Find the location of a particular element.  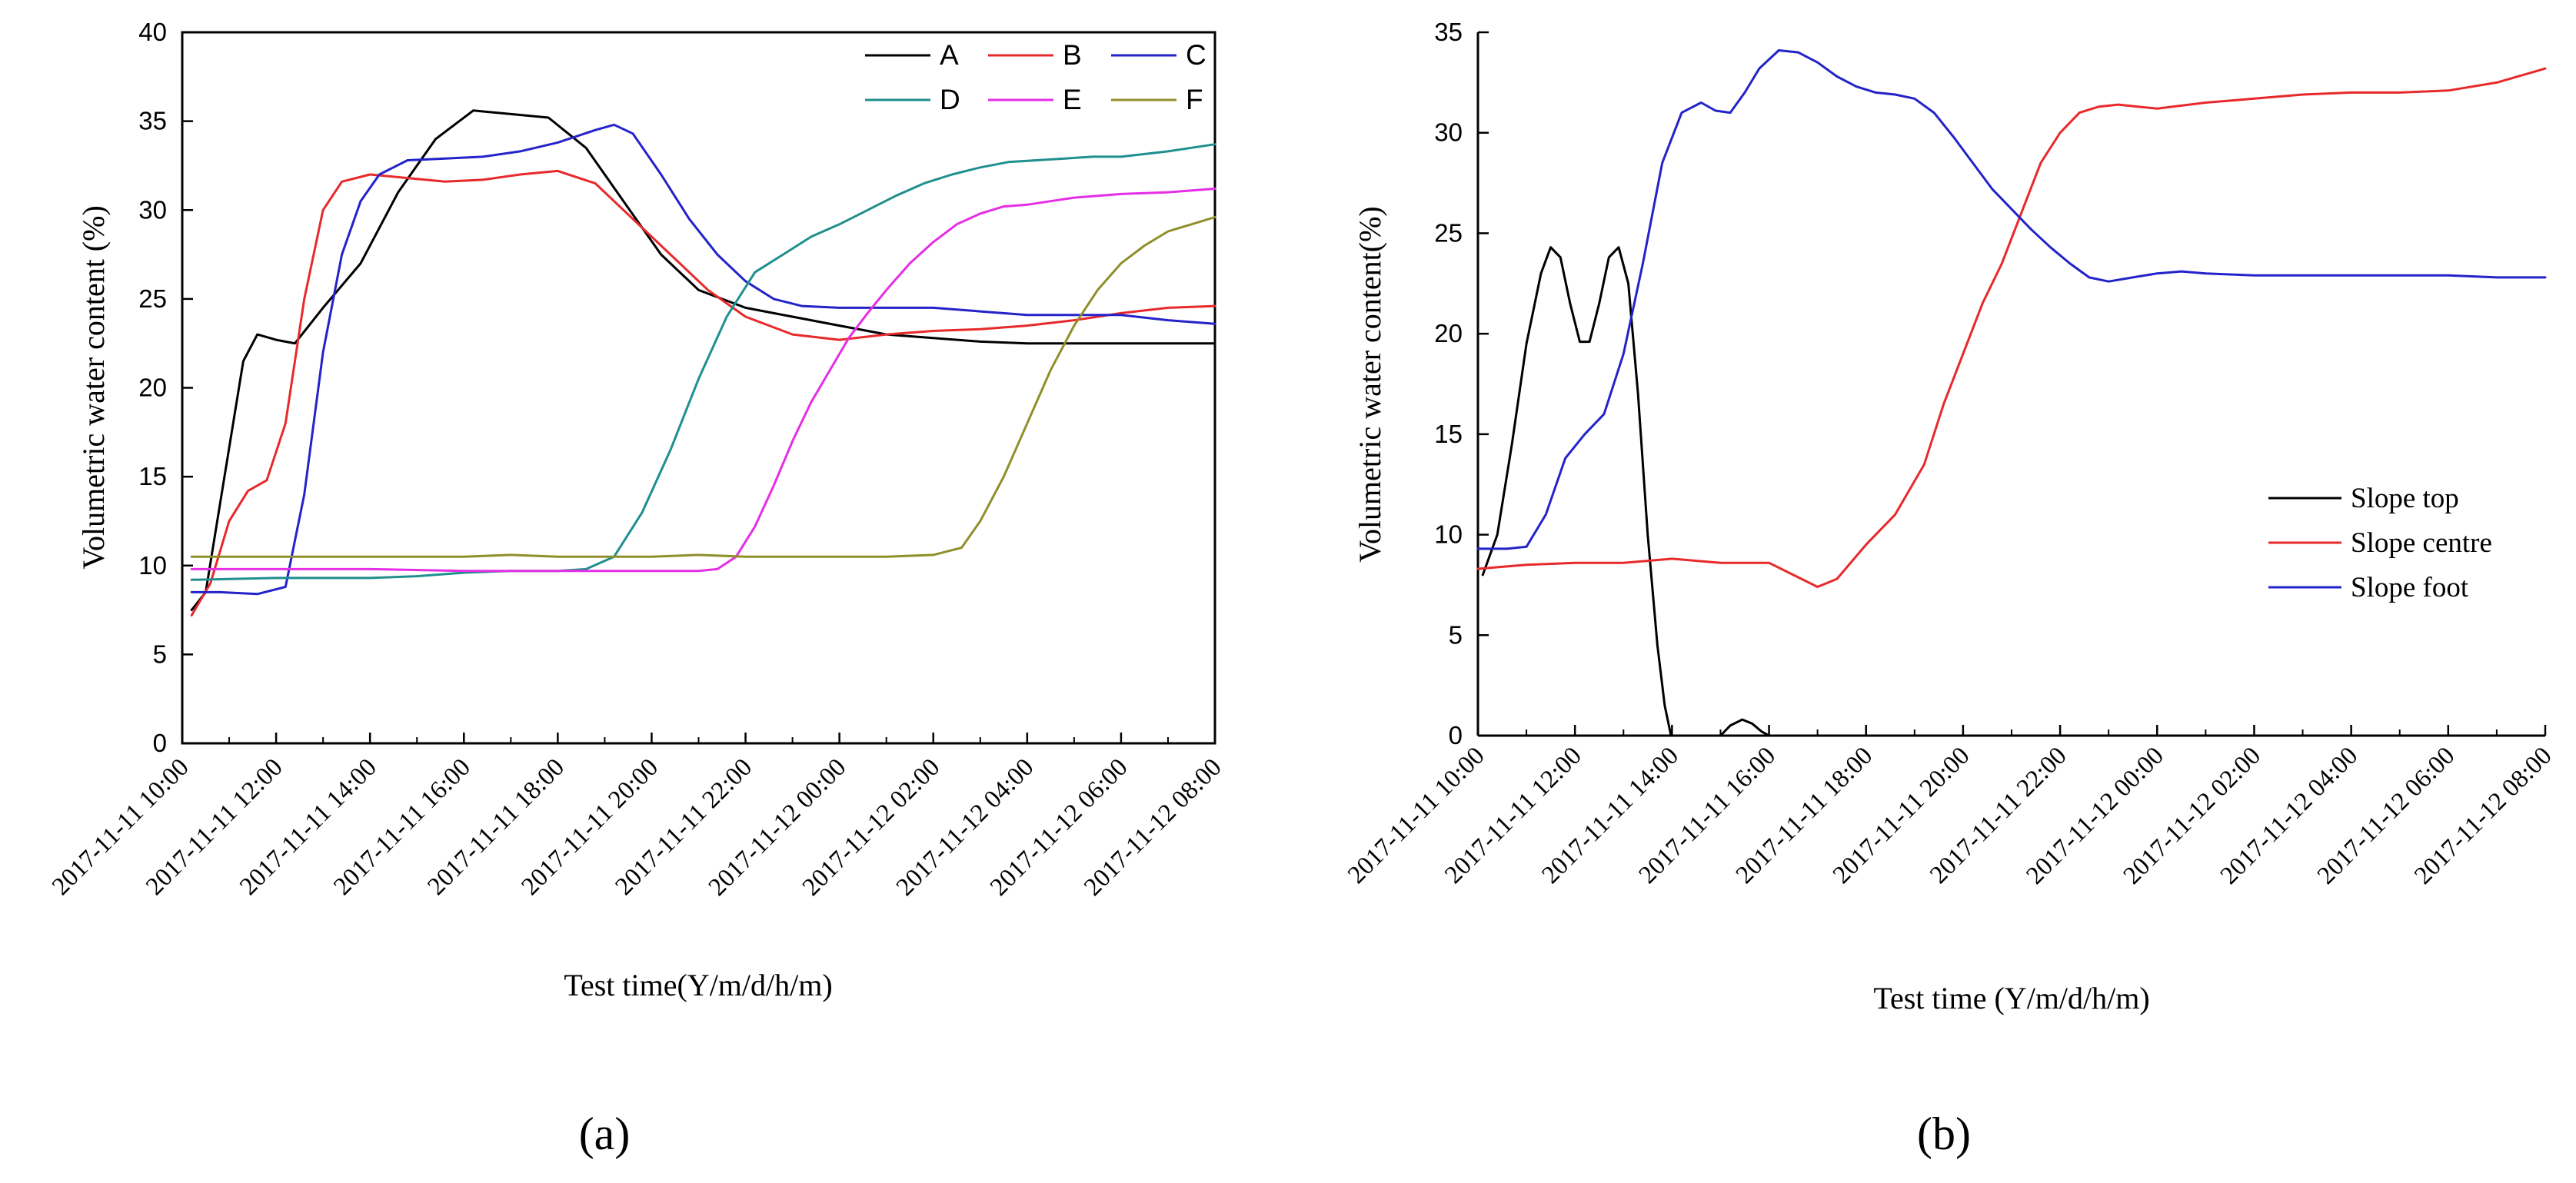

y-tick-label-a-2: 10 is located at coordinates (152, 565).